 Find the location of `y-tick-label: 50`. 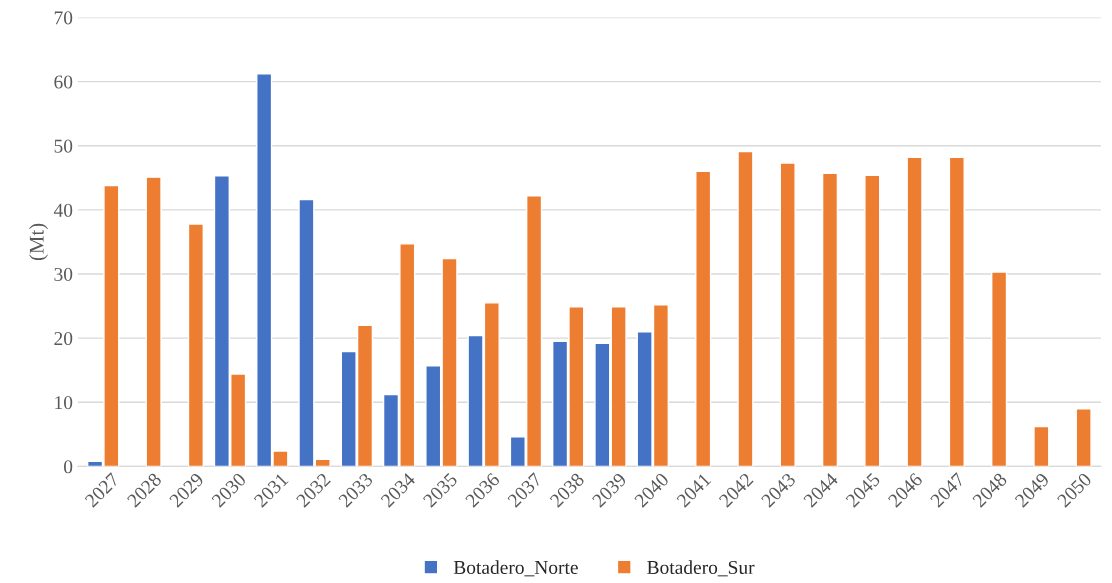

y-tick-label: 50 is located at coordinates (63, 146).